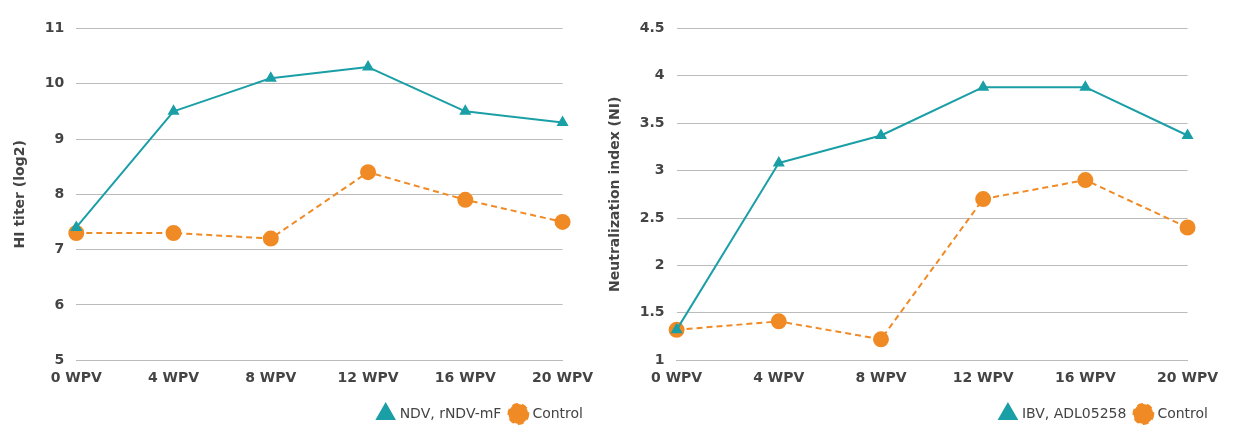  What do you see at coordinates (652, 311) in the screenshot?
I see `y-tick-label: 1.5` at bounding box center [652, 311].